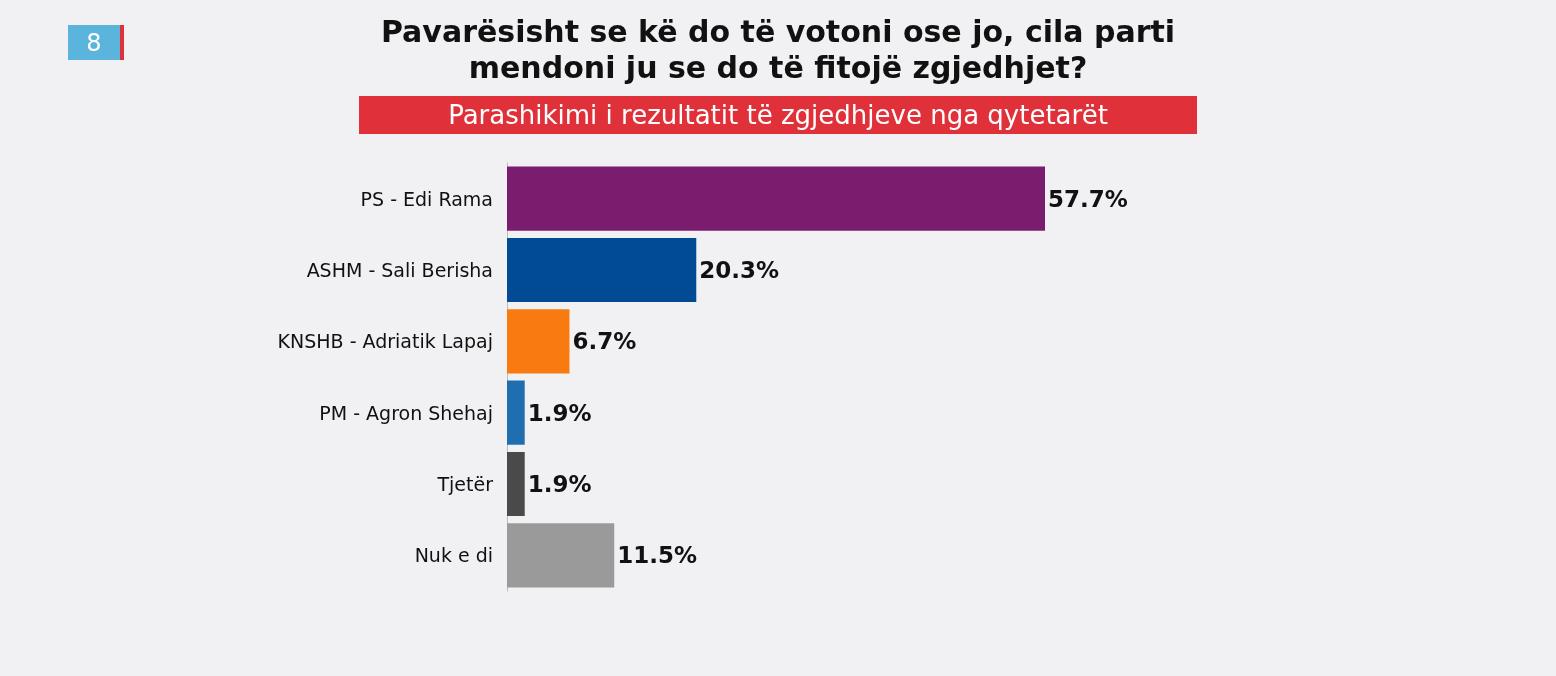  I want to click on chart-title: Pavarësisht se kë do të votoni ose jo, cila parti mendoni ju se do të fitojë zgjedhjet?, so click(778, 49).